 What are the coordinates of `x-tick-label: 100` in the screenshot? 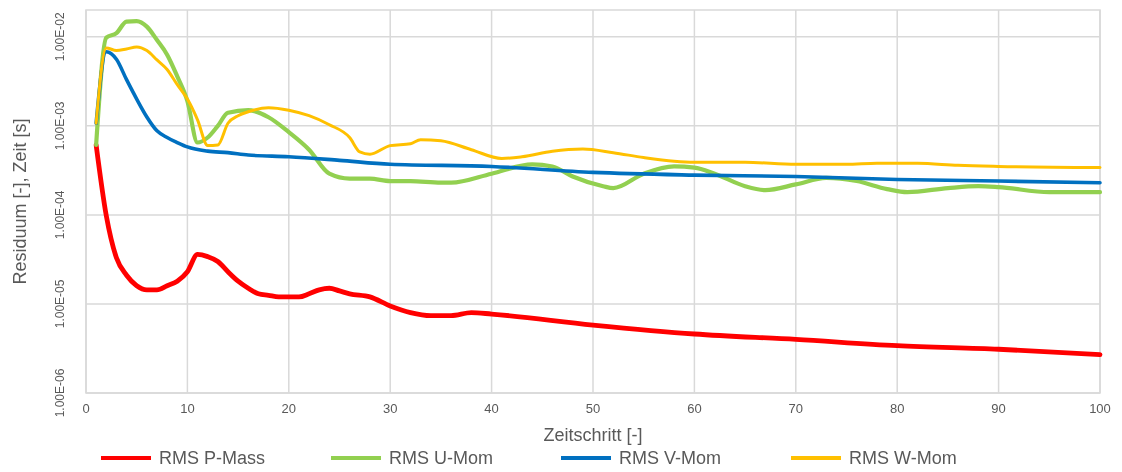 It's located at (1100, 408).